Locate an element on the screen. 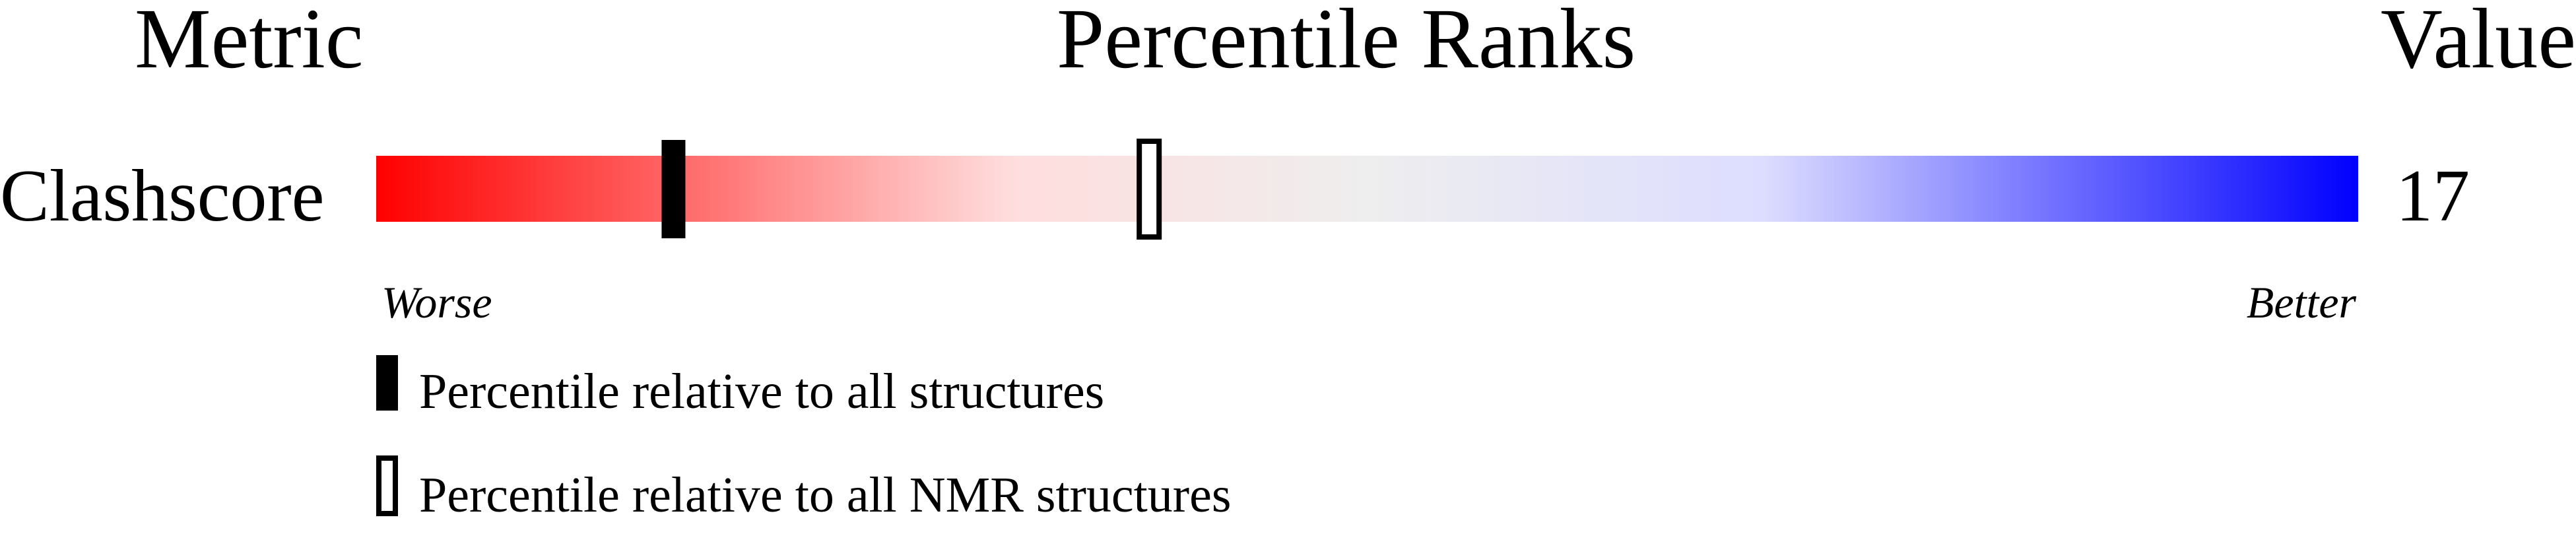 The image size is (2576, 536). metric-label-clashscore: Clashscore is located at coordinates (162, 196).